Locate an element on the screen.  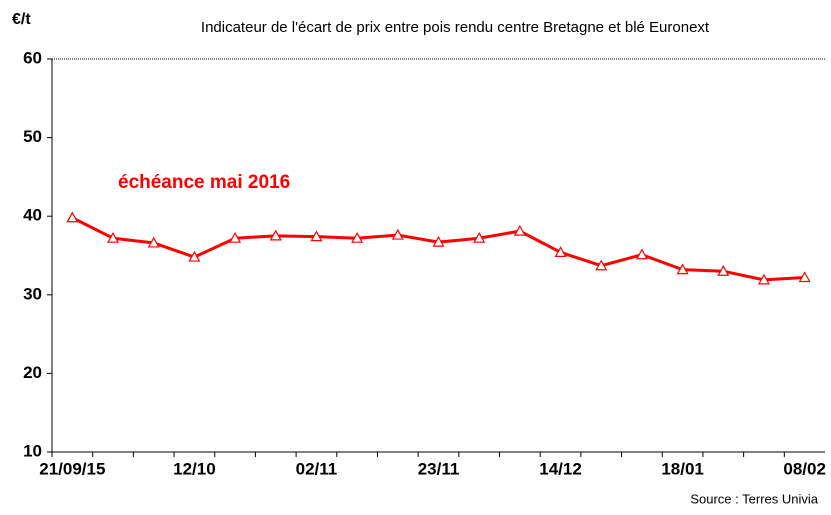
y-tick-label: 20 is located at coordinates (32, 372).